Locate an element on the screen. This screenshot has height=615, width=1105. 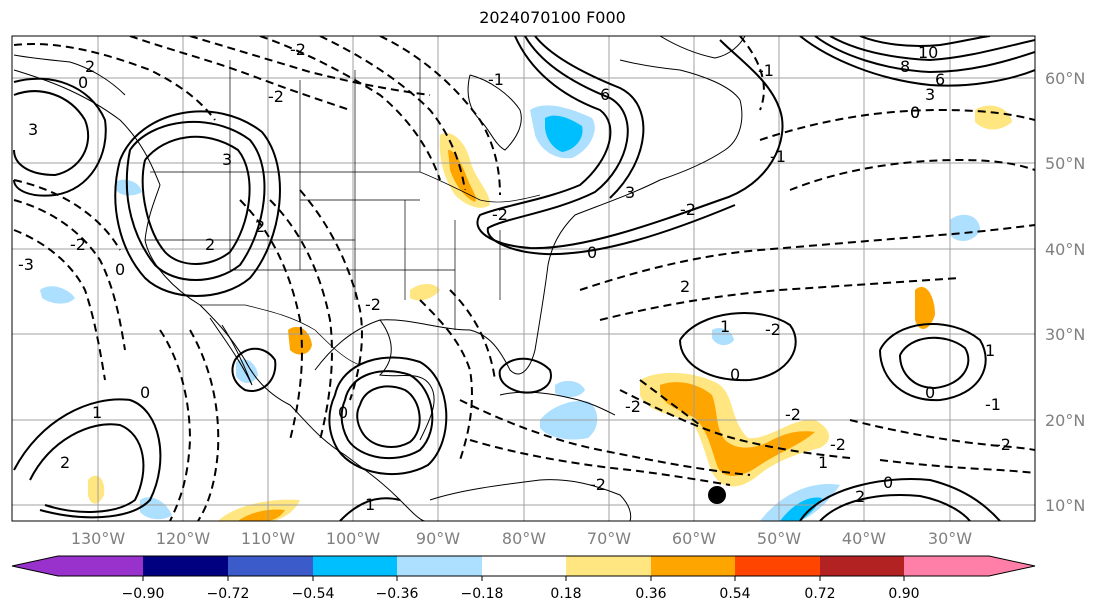
contour-dashed-sw is located at coordinates (175, 425).